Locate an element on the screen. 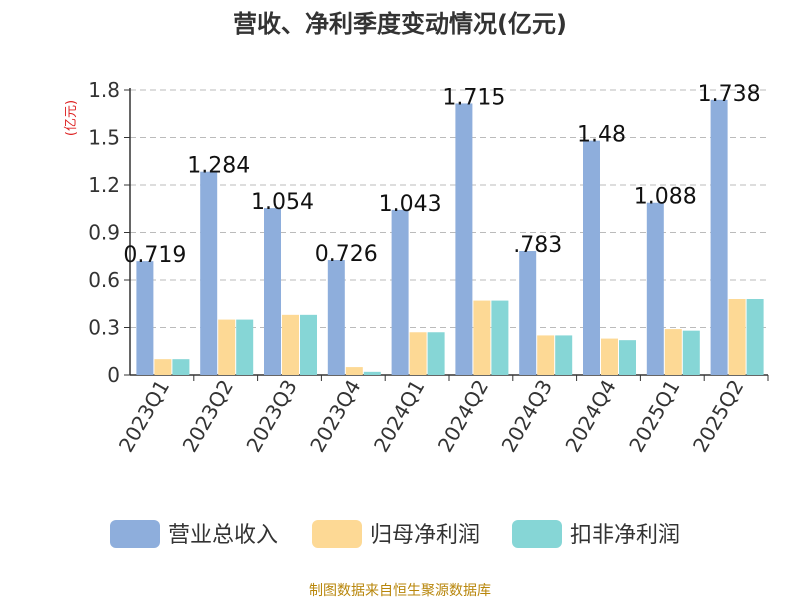 The image size is (800, 600). y-tick-label: 0.3 is located at coordinates (104, 328).